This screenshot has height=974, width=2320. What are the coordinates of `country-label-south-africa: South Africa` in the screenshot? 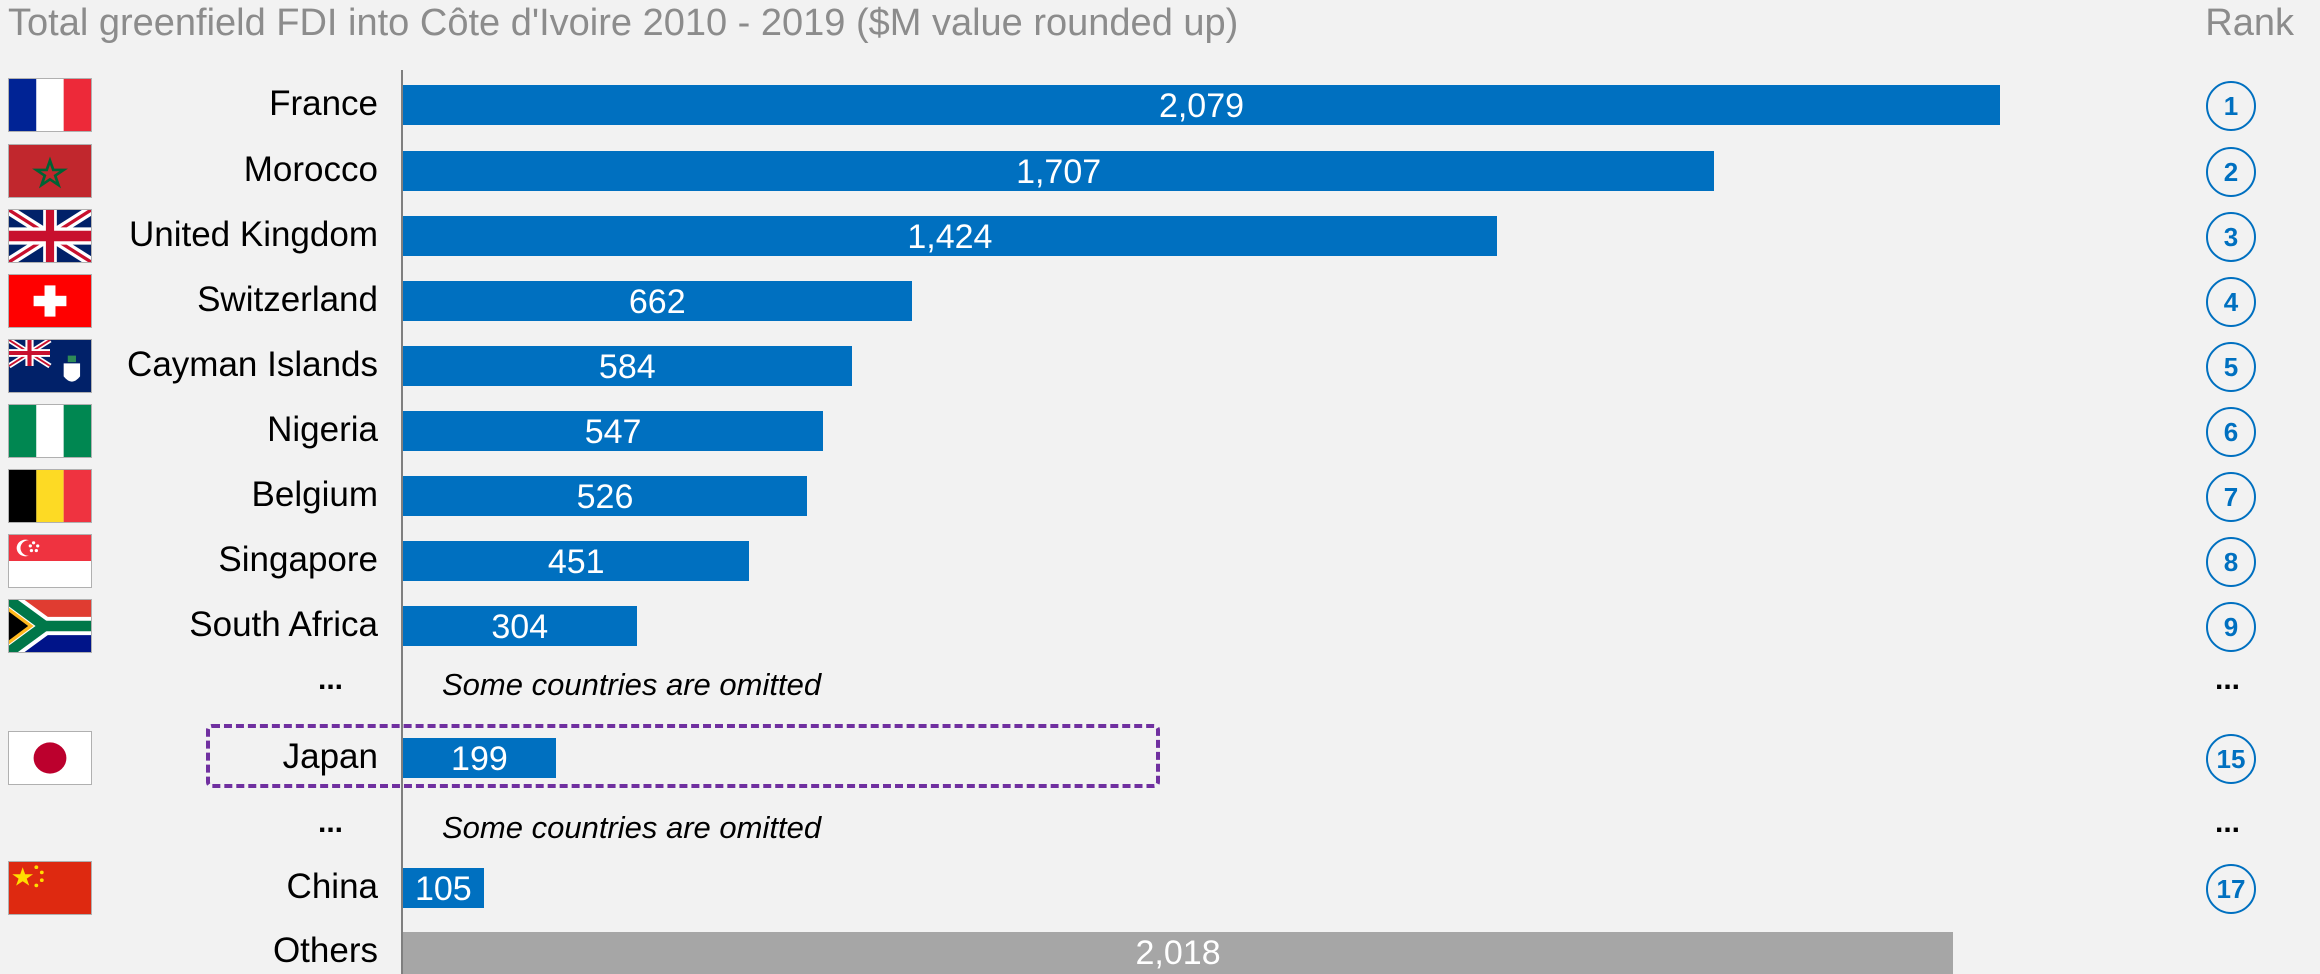 It's located at (283, 624).